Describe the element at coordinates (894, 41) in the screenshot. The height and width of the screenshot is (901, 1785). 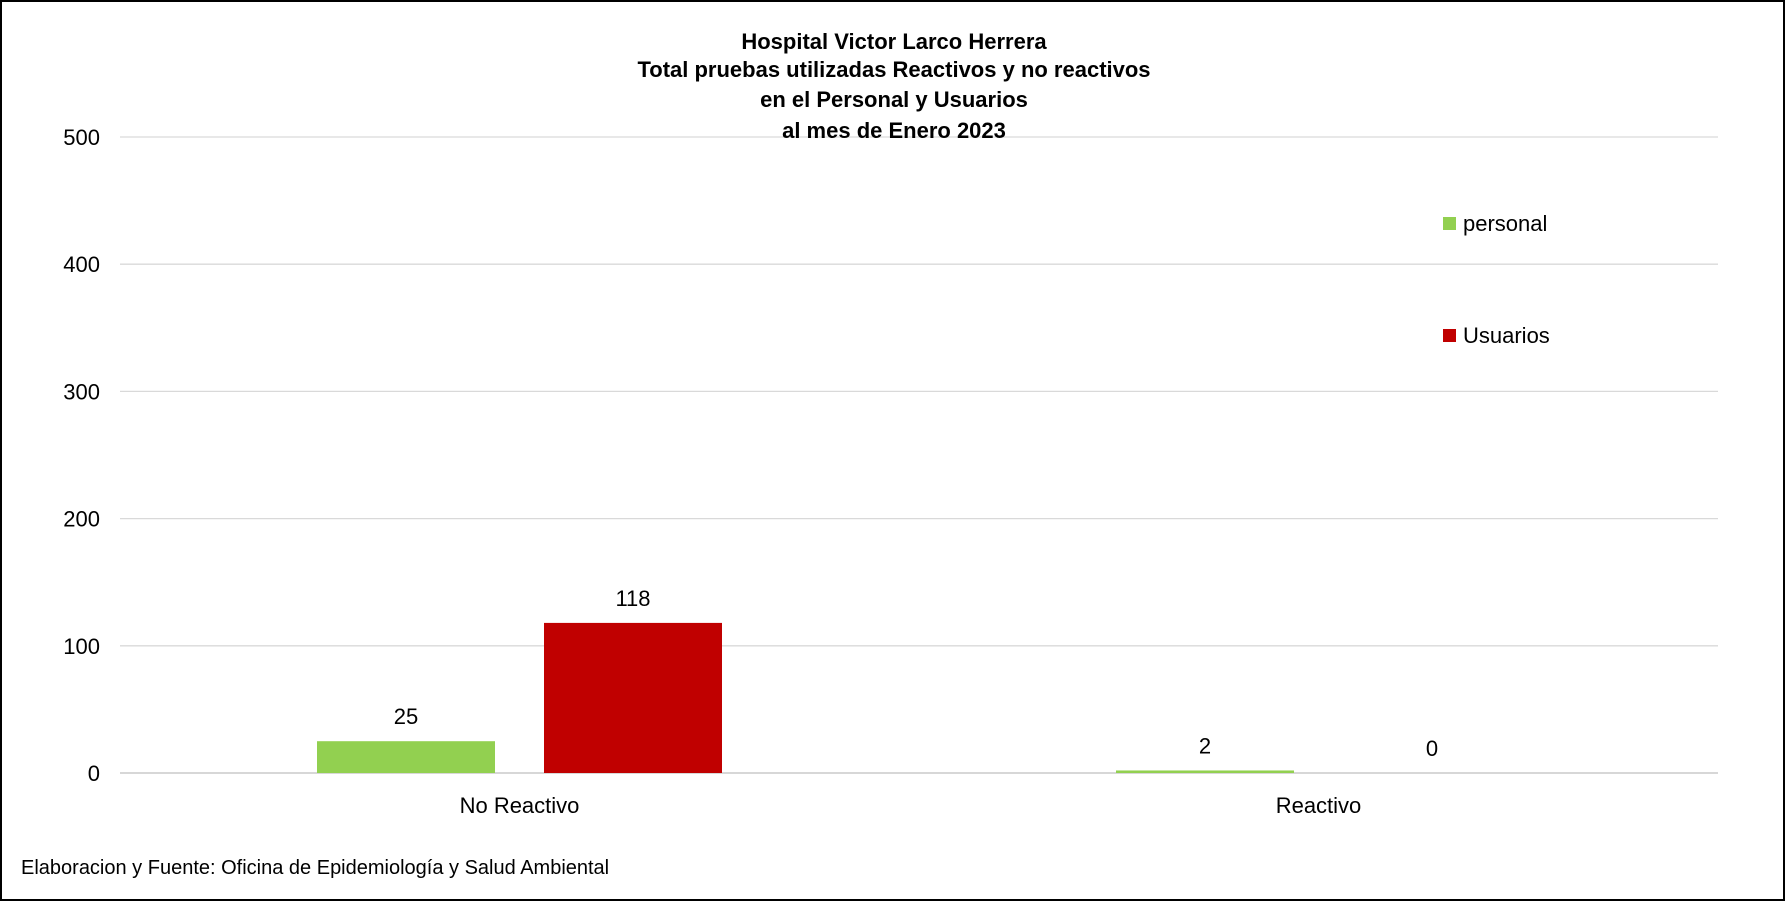
I see `title-line-1: Hospital Victor Larco Herrera` at that location.